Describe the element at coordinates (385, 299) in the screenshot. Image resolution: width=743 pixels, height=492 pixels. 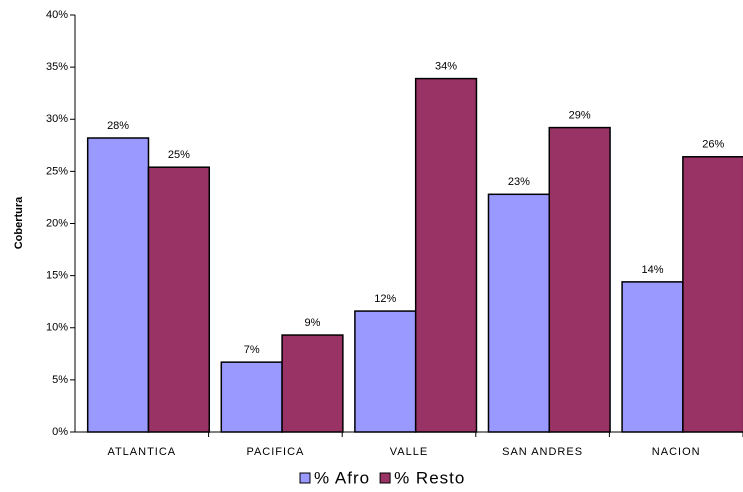
I see `data-label: 12%` at that location.